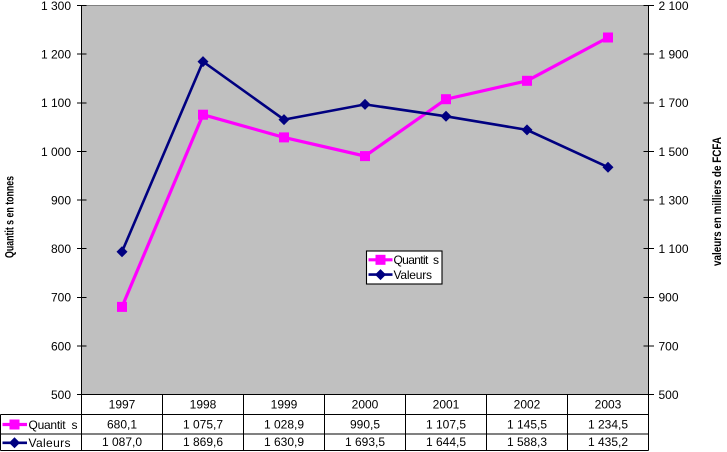 The height and width of the screenshot is (452, 727). What do you see at coordinates (61, 249) in the screenshot?
I see `svg-text: 800` at bounding box center [61, 249].